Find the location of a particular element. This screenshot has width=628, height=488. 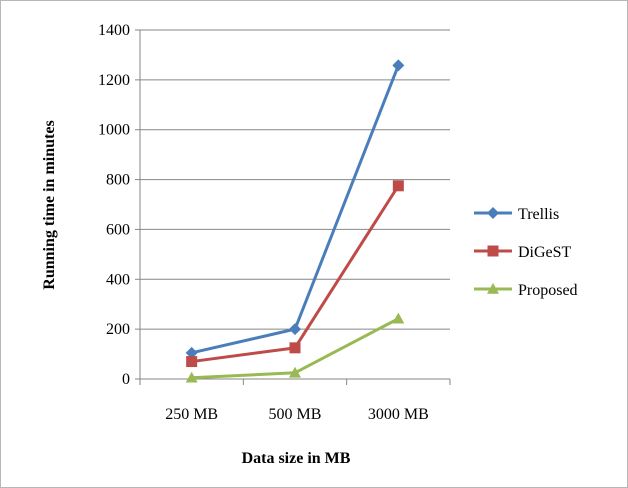

legend-item-trellis: Trellis is located at coordinates (516, 214).